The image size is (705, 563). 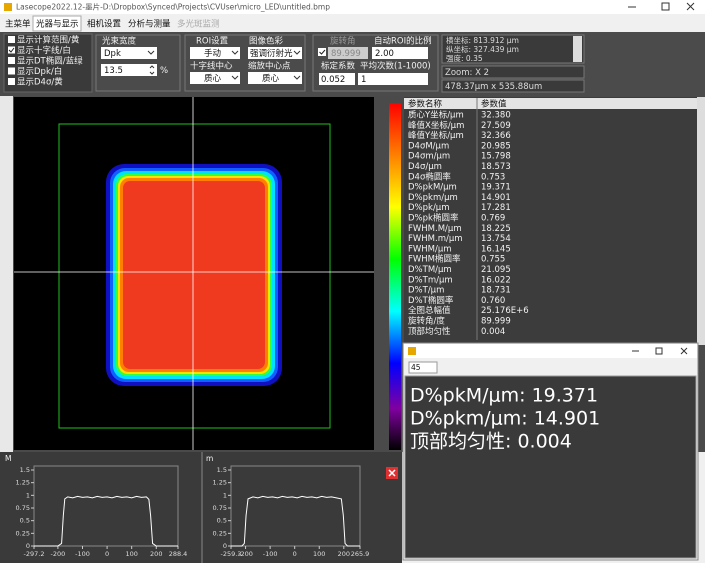 What do you see at coordinates (496, 116) in the screenshot?
I see `param-value: 32.380` at bounding box center [496, 116].